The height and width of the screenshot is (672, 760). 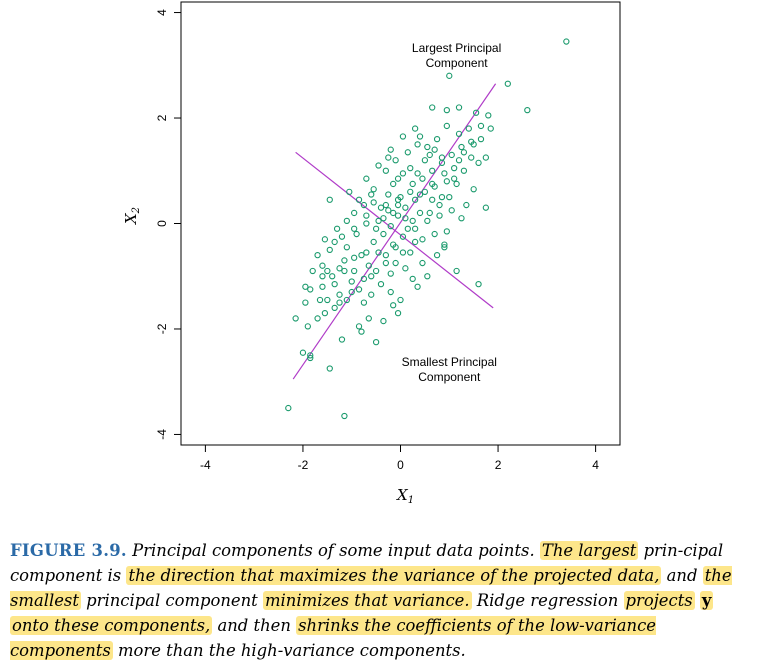 What do you see at coordinates (595, 465) in the screenshot?
I see `x-tick-label: 4` at bounding box center [595, 465].